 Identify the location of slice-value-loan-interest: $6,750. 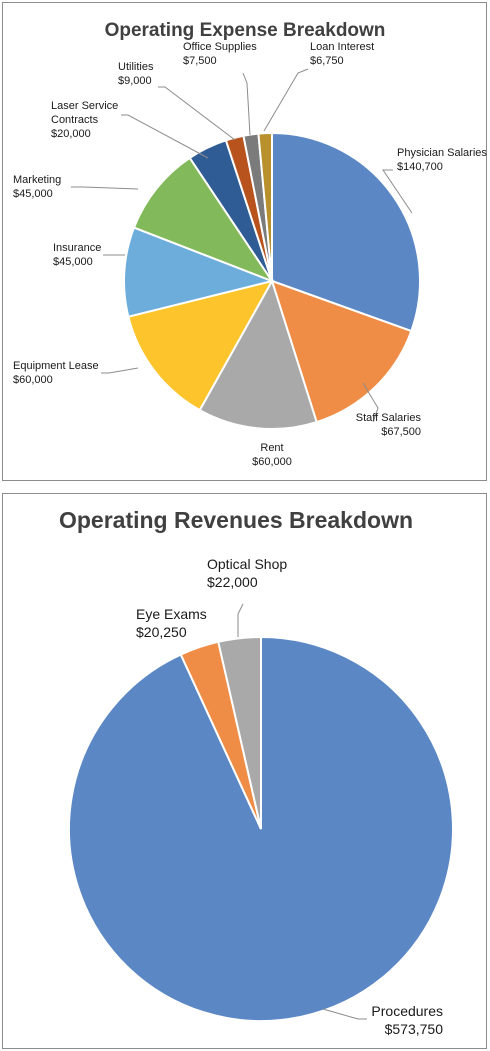
(327, 61).